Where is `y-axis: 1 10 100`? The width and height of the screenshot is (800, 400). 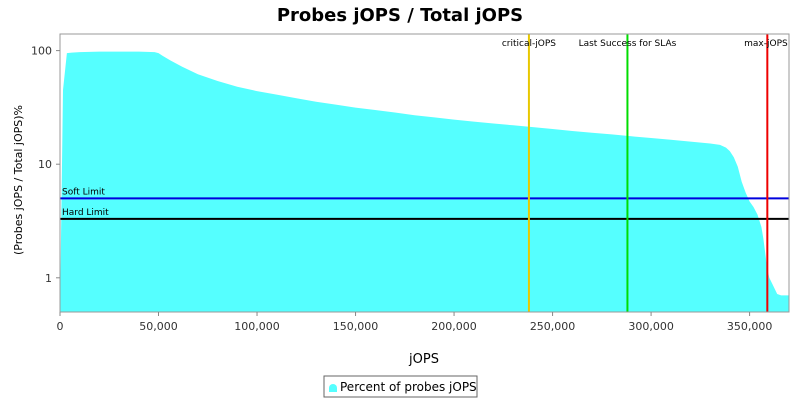 y-axis: 1 10 100 is located at coordinates (45, 165).